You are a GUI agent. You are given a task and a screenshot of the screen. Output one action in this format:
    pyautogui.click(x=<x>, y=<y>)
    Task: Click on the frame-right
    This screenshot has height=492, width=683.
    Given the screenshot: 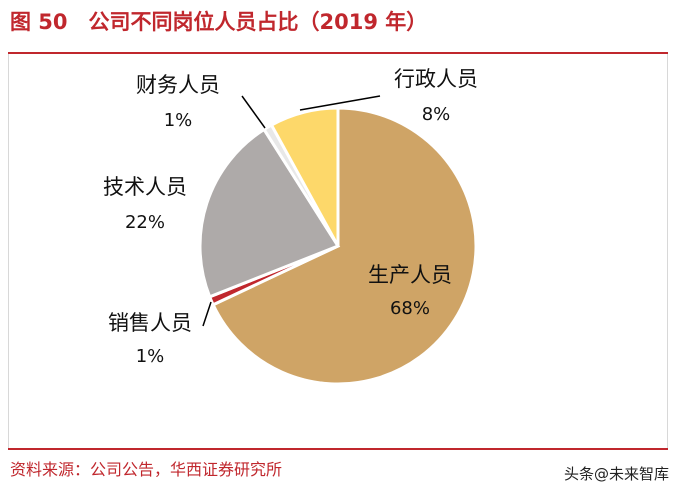 What is the action you would take?
    pyautogui.click(x=667, y=251)
    